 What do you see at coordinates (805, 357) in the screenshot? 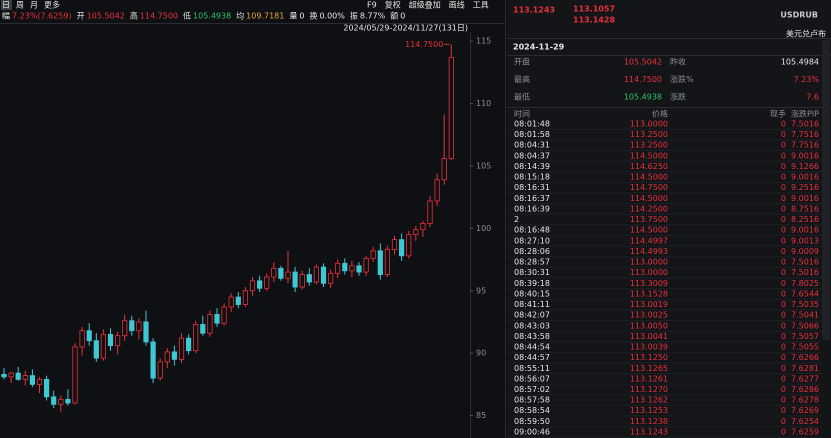
I see `table-cell: 7.6266` at bounding box center [805, 357].